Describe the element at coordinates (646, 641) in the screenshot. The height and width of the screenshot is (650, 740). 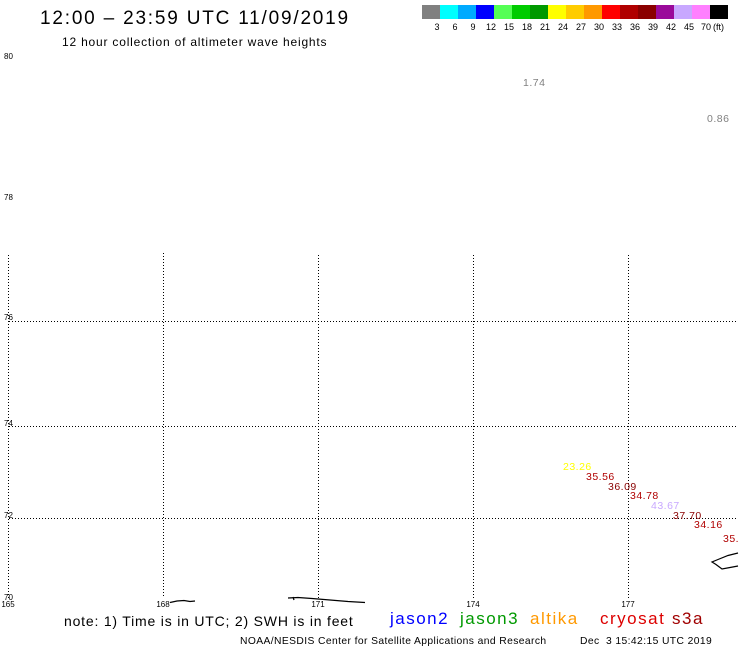
I see `footer-timestamp: Dec 3 15:42:15 UTC 2019` at that location.